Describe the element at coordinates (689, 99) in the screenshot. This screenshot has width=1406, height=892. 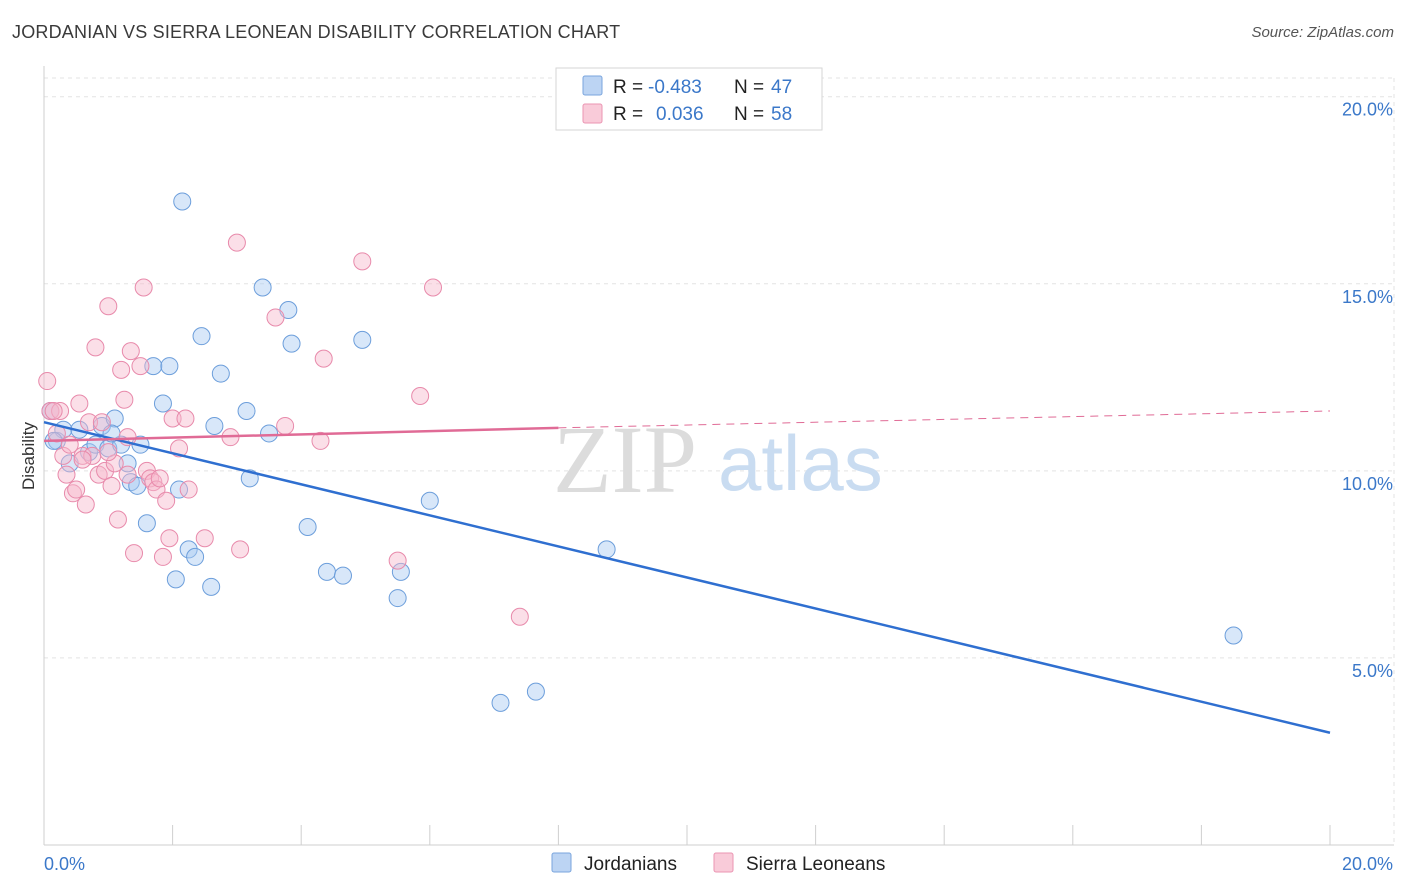
I see `correlation-legend: R = -0.483 N = 47 R = 0.036 N = 58` at that location.